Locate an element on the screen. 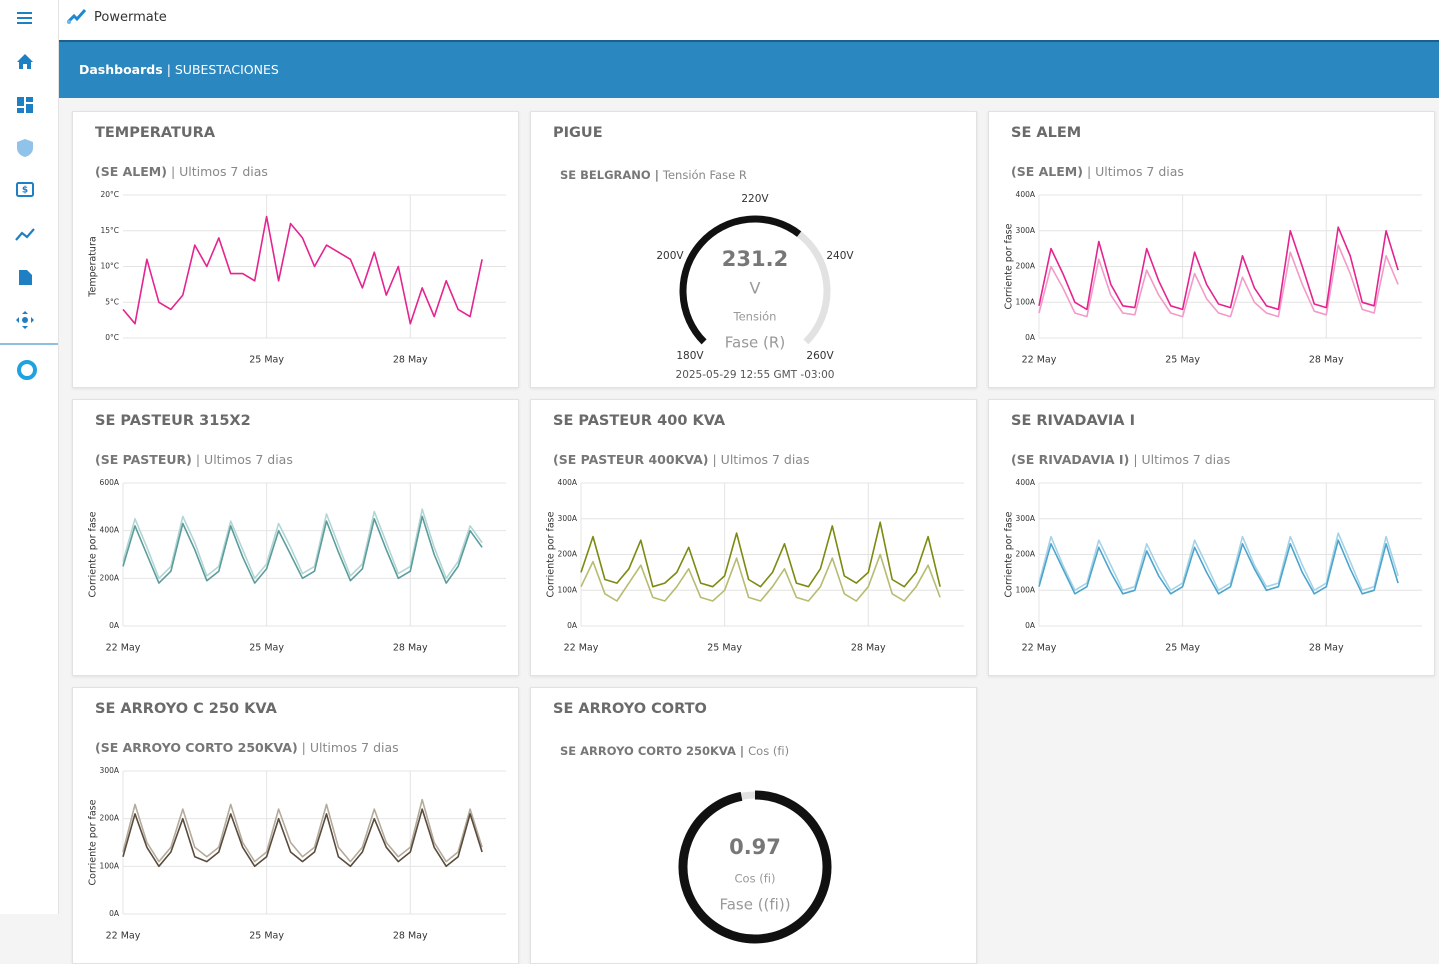 The height and width of the screenshot is (964, 1439). panel-title: SE ARROYO C 250 KVA is located at coordinates (186, 709).